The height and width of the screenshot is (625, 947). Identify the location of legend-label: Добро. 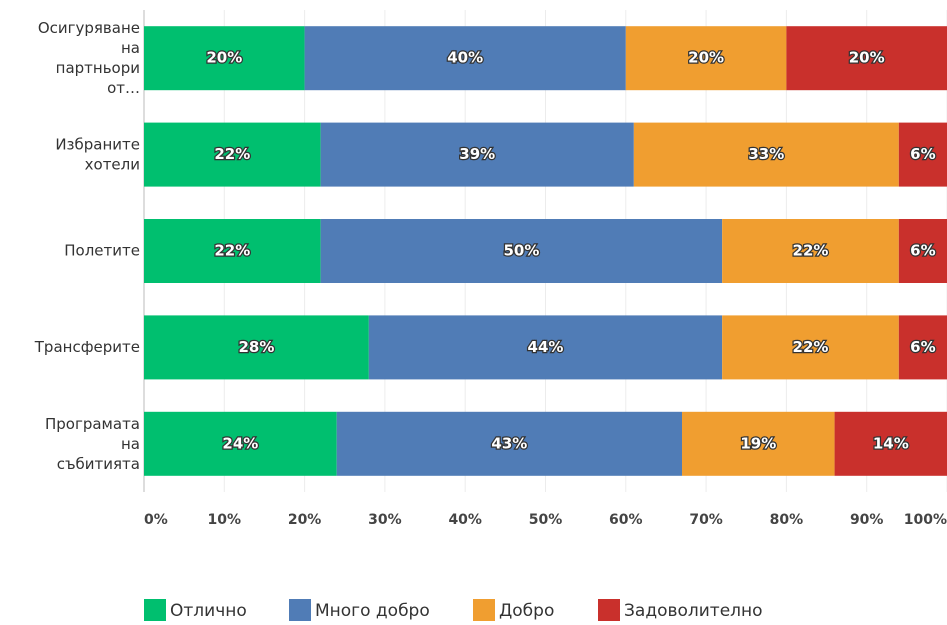
(526, 611).